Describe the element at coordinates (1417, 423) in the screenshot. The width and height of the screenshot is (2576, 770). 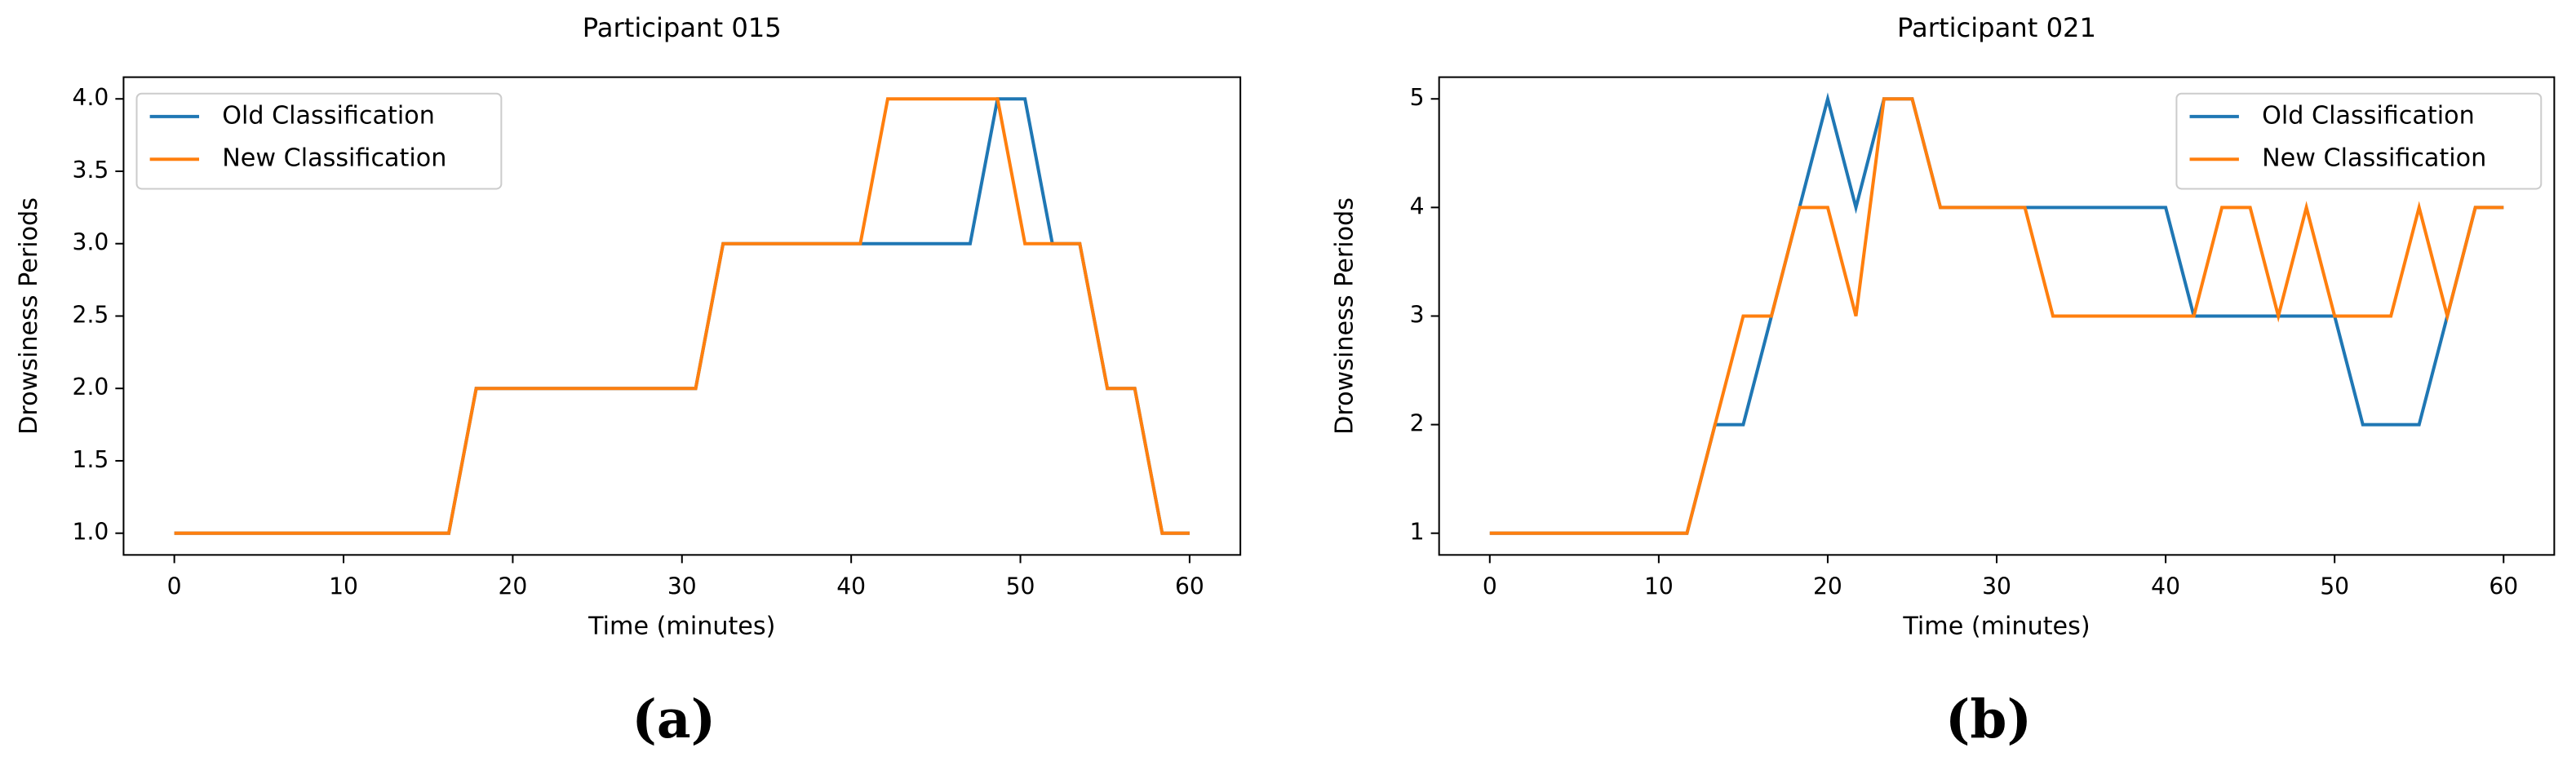
I see `y-tick-label: 2` at that location.